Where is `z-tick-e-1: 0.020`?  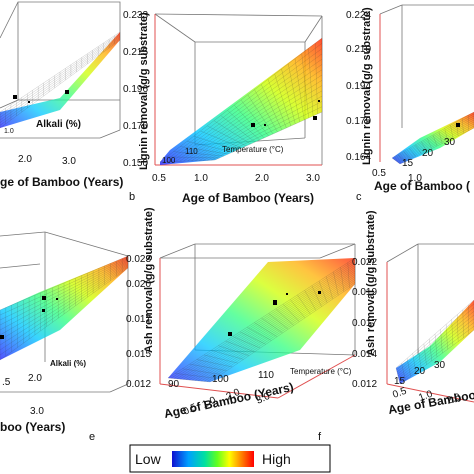 z-tick-e-1: 0.020 is located at coordinates (138, 284).